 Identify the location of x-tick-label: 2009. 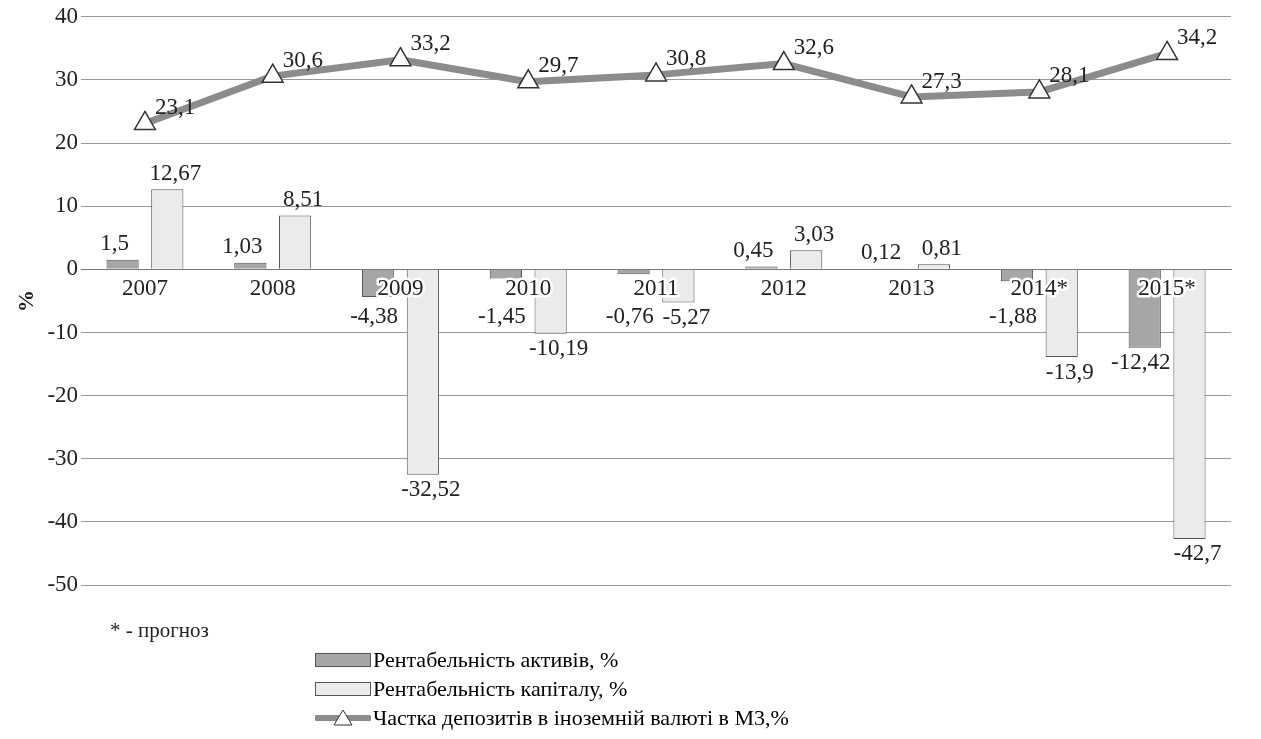
(400, 287).